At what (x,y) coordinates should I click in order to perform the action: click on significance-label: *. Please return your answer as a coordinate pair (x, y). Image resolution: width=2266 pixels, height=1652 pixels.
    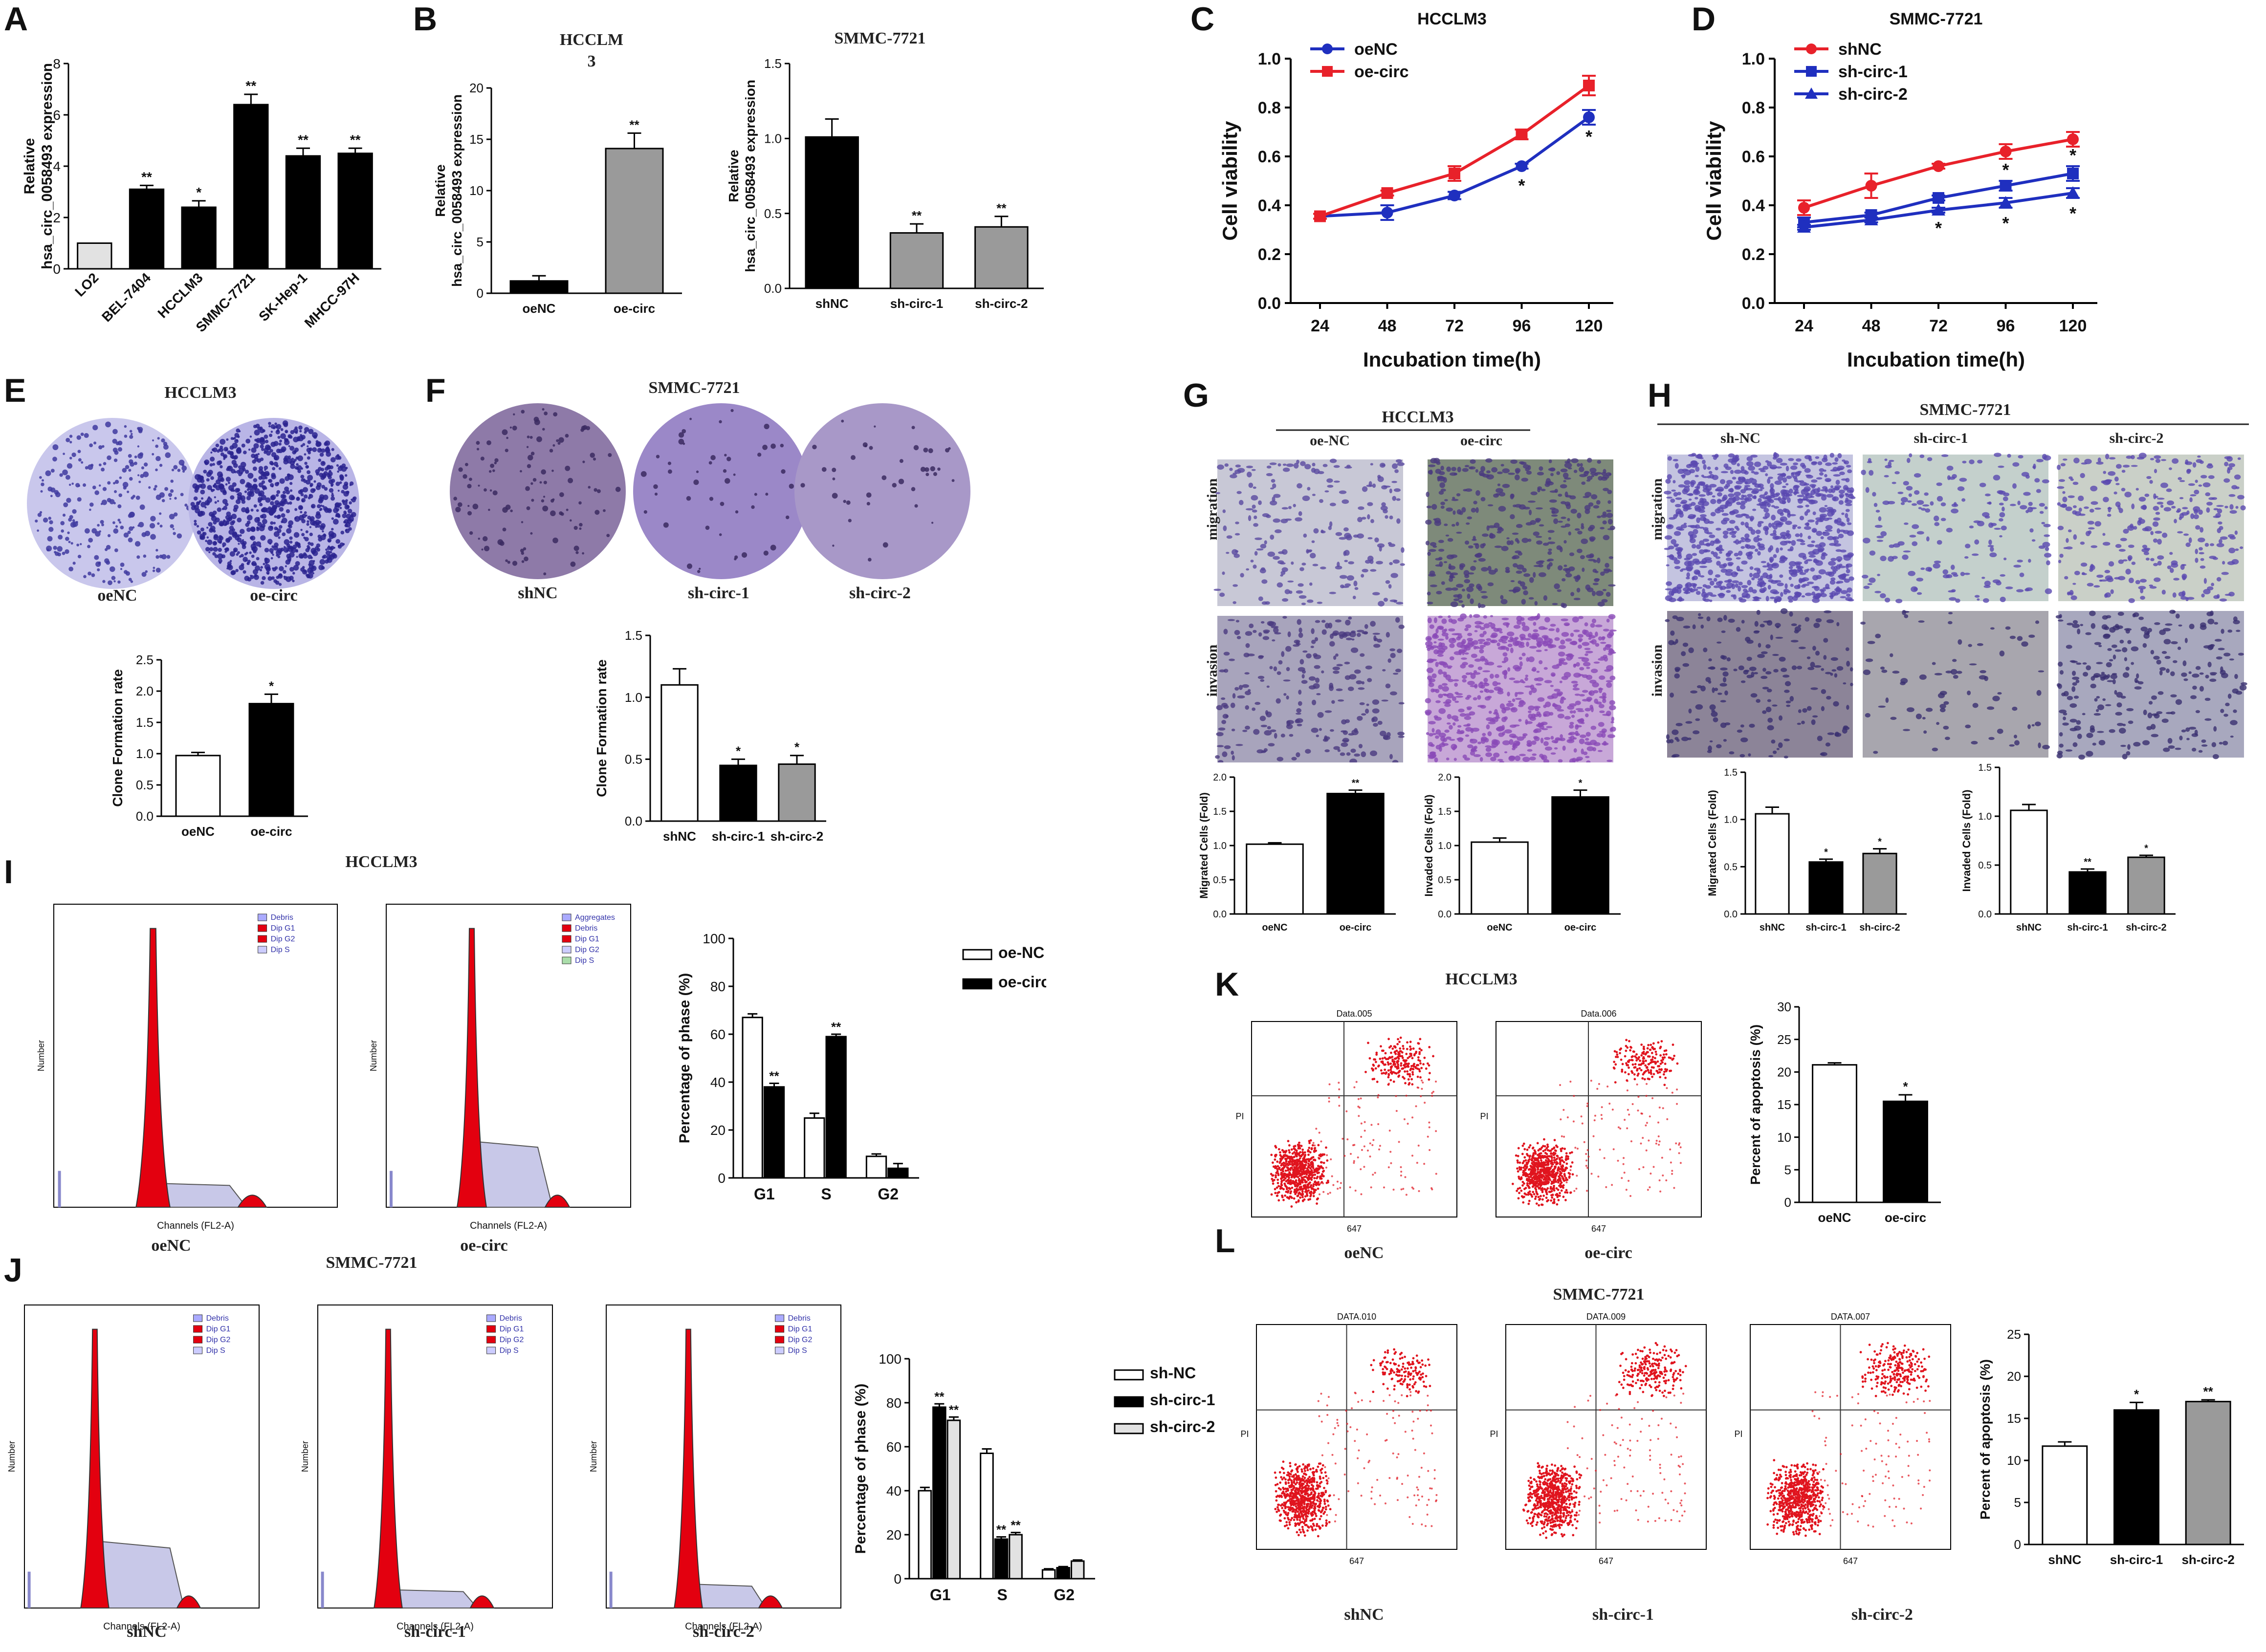
    Looking at the image, I should click on (1588, 137).